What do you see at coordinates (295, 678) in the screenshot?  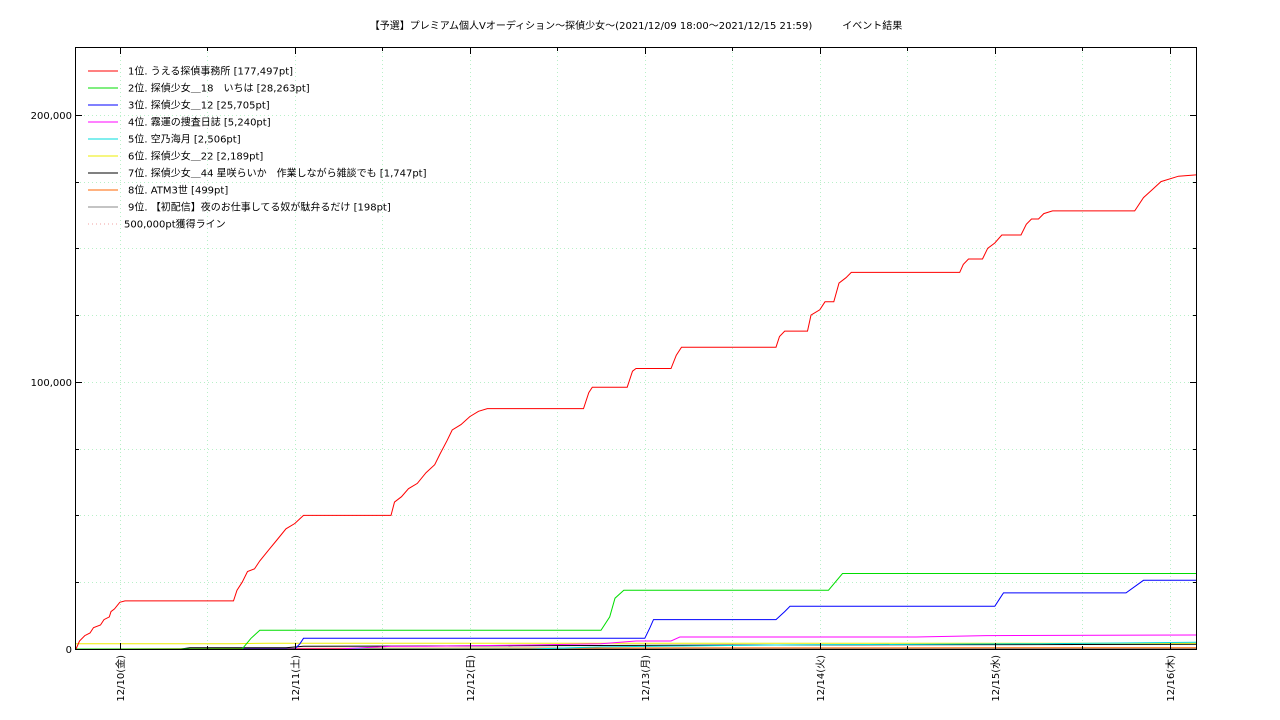 I see `x-tick-label: 12/11(土)` at bounding box center [295, 678].